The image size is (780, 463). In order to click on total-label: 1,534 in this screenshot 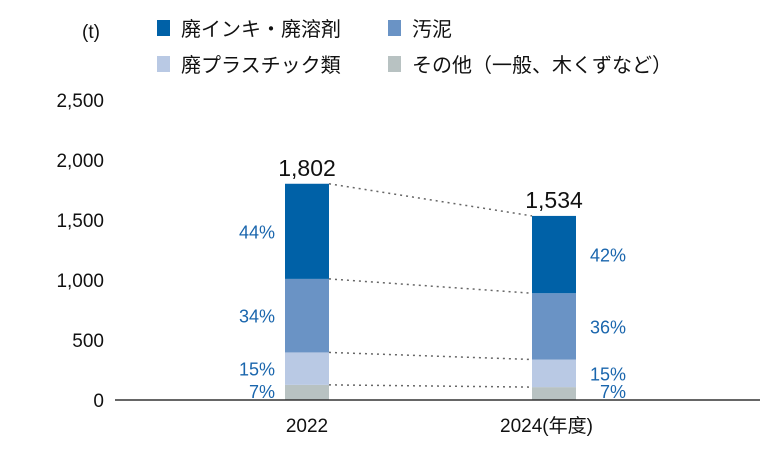, I will do `click(554, 200)`.